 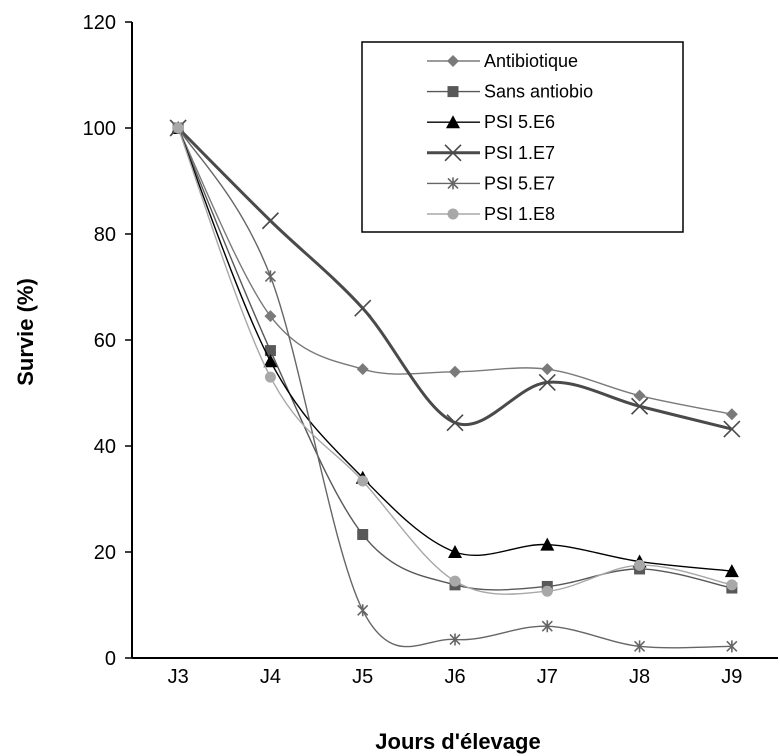 I want to click on x-tick-label: J5, so click(x=362, y=677).